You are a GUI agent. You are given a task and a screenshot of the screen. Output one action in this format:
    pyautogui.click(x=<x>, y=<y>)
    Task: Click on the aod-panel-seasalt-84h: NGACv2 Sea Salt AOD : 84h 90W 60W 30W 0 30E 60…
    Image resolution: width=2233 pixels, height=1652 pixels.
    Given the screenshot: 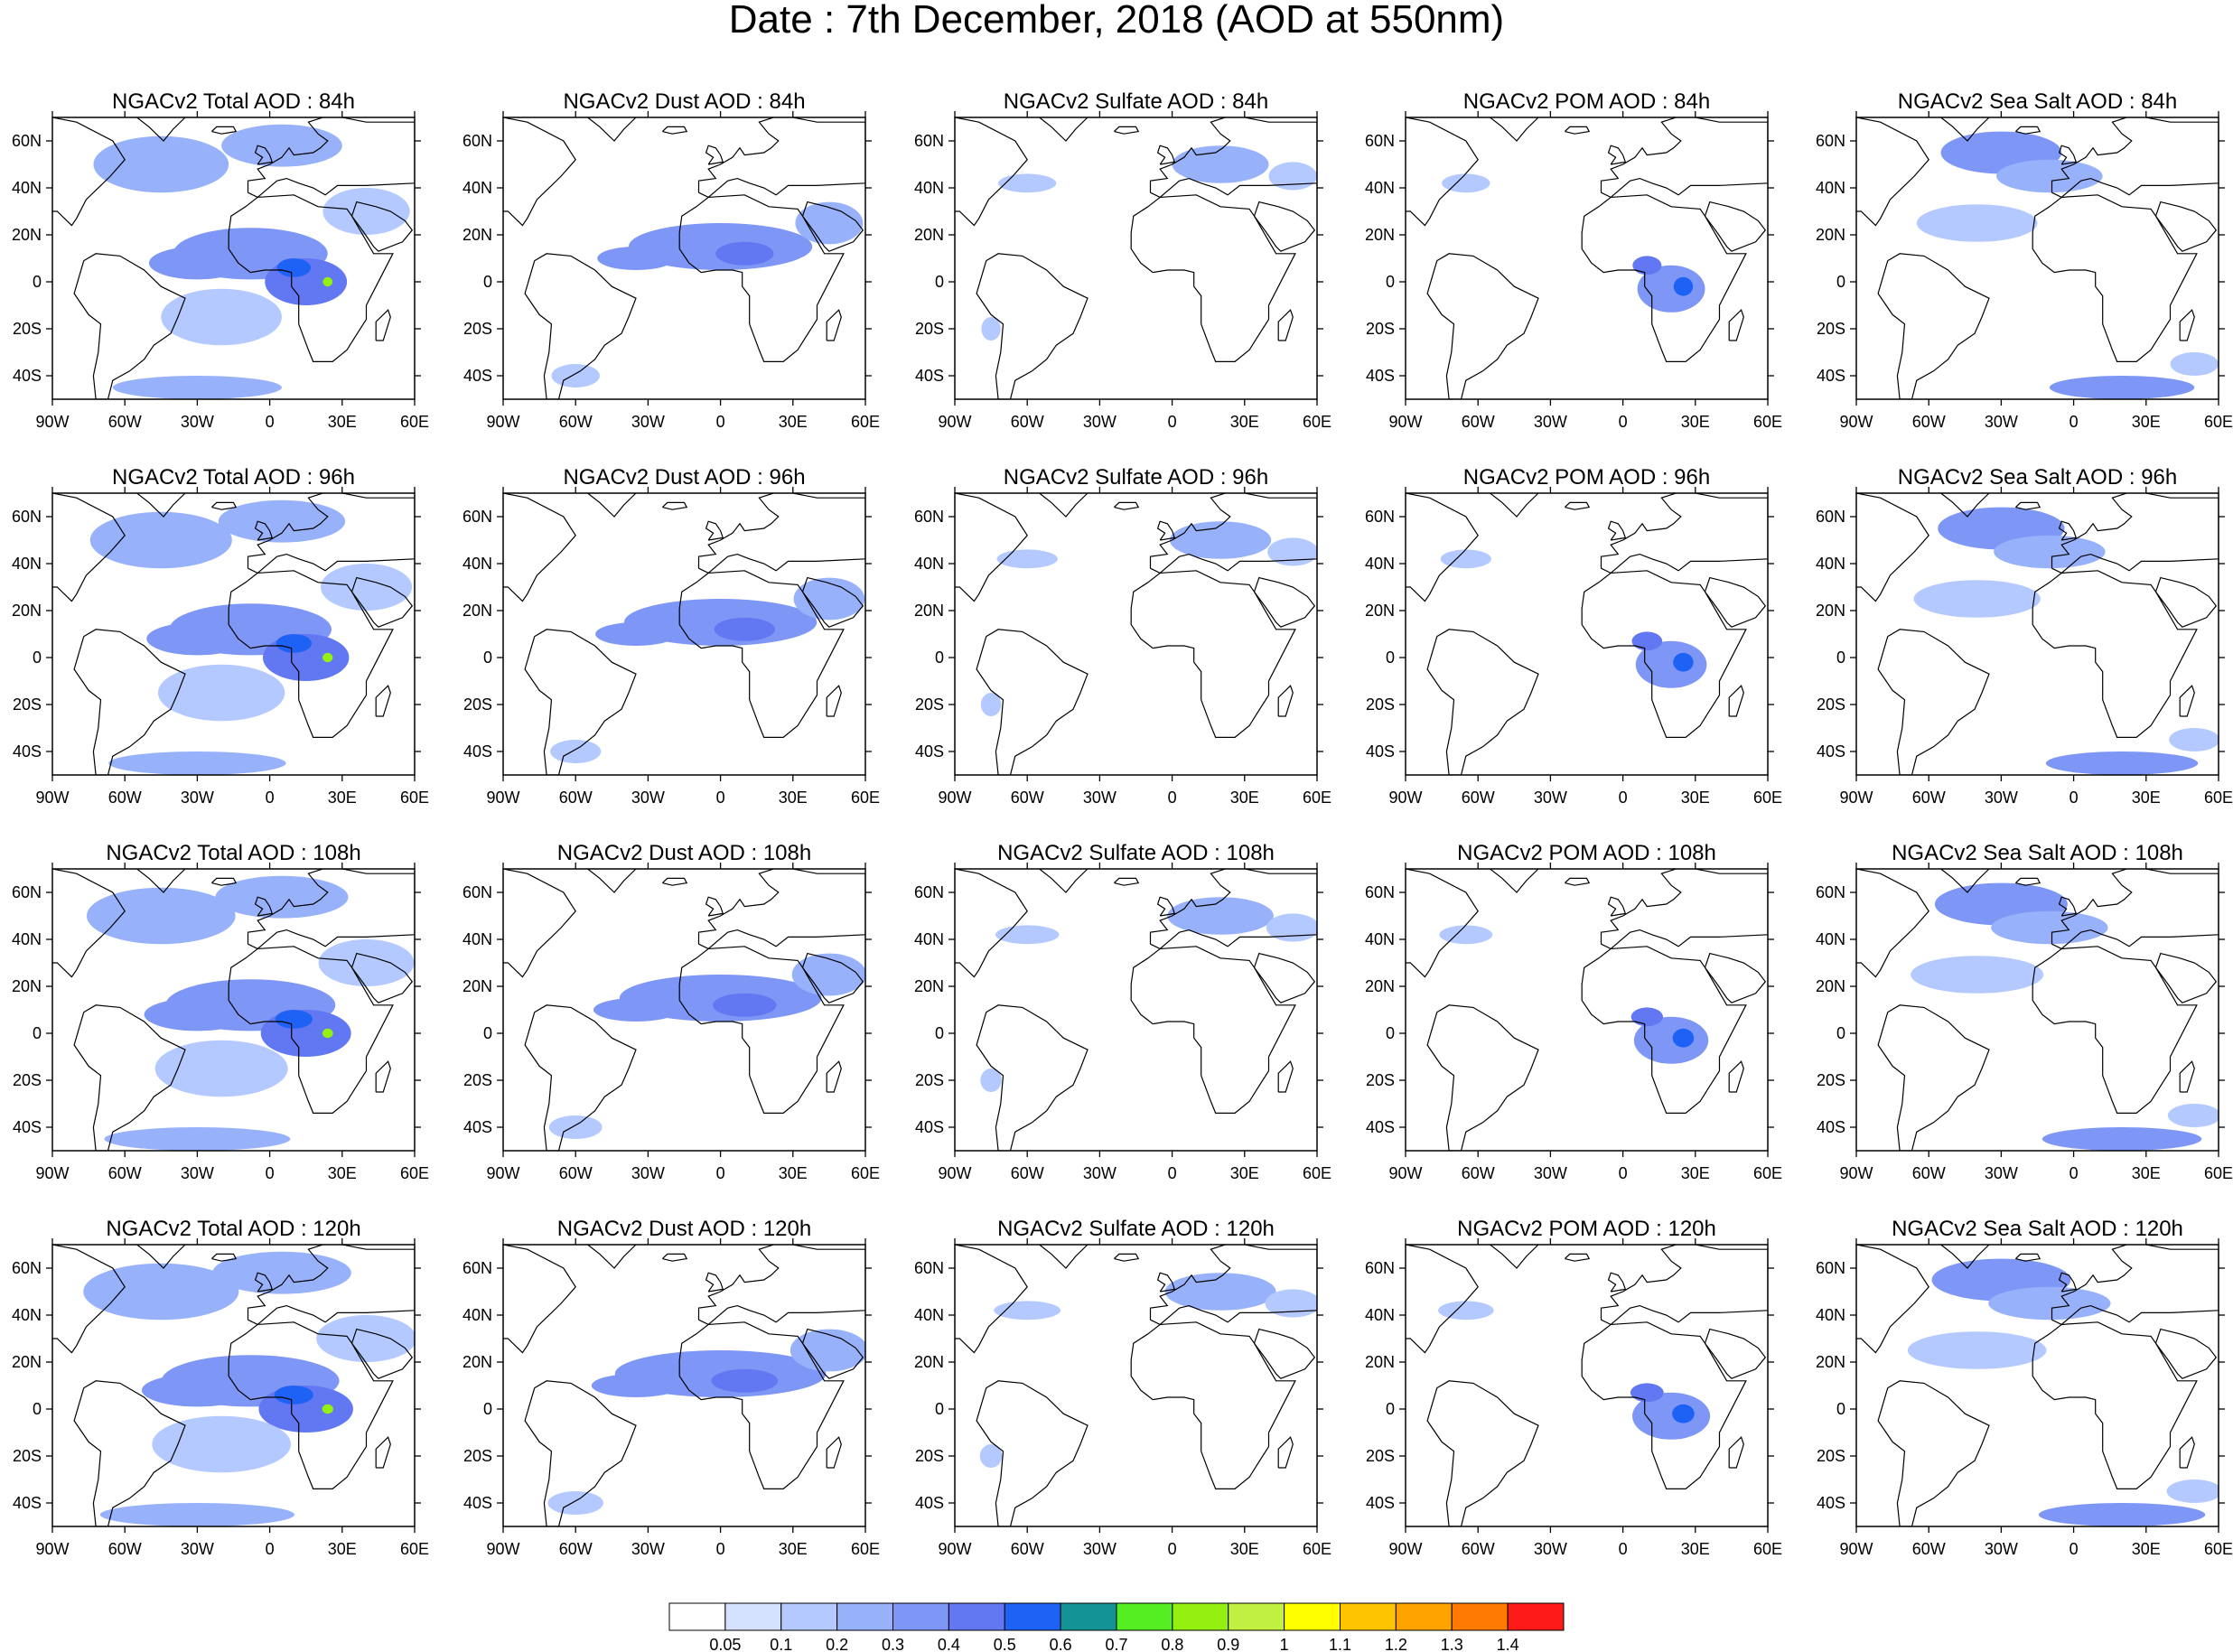 What is the action you would take?
    pyautogui.click(x=2024, y=260)
    